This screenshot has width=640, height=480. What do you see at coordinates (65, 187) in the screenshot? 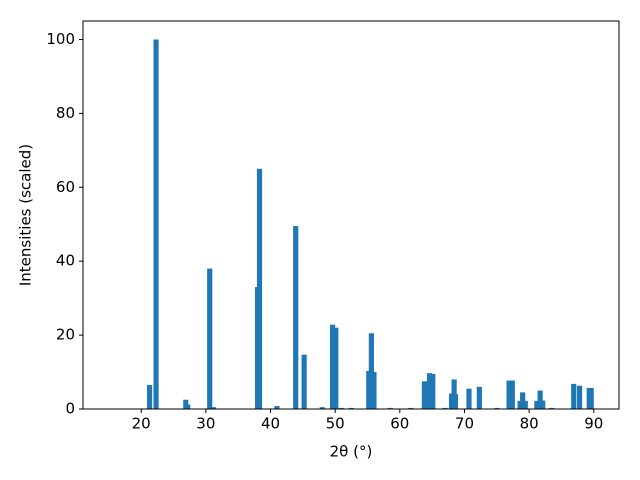
I see `y-tick-label: 60` at bounding box center [65, 187].